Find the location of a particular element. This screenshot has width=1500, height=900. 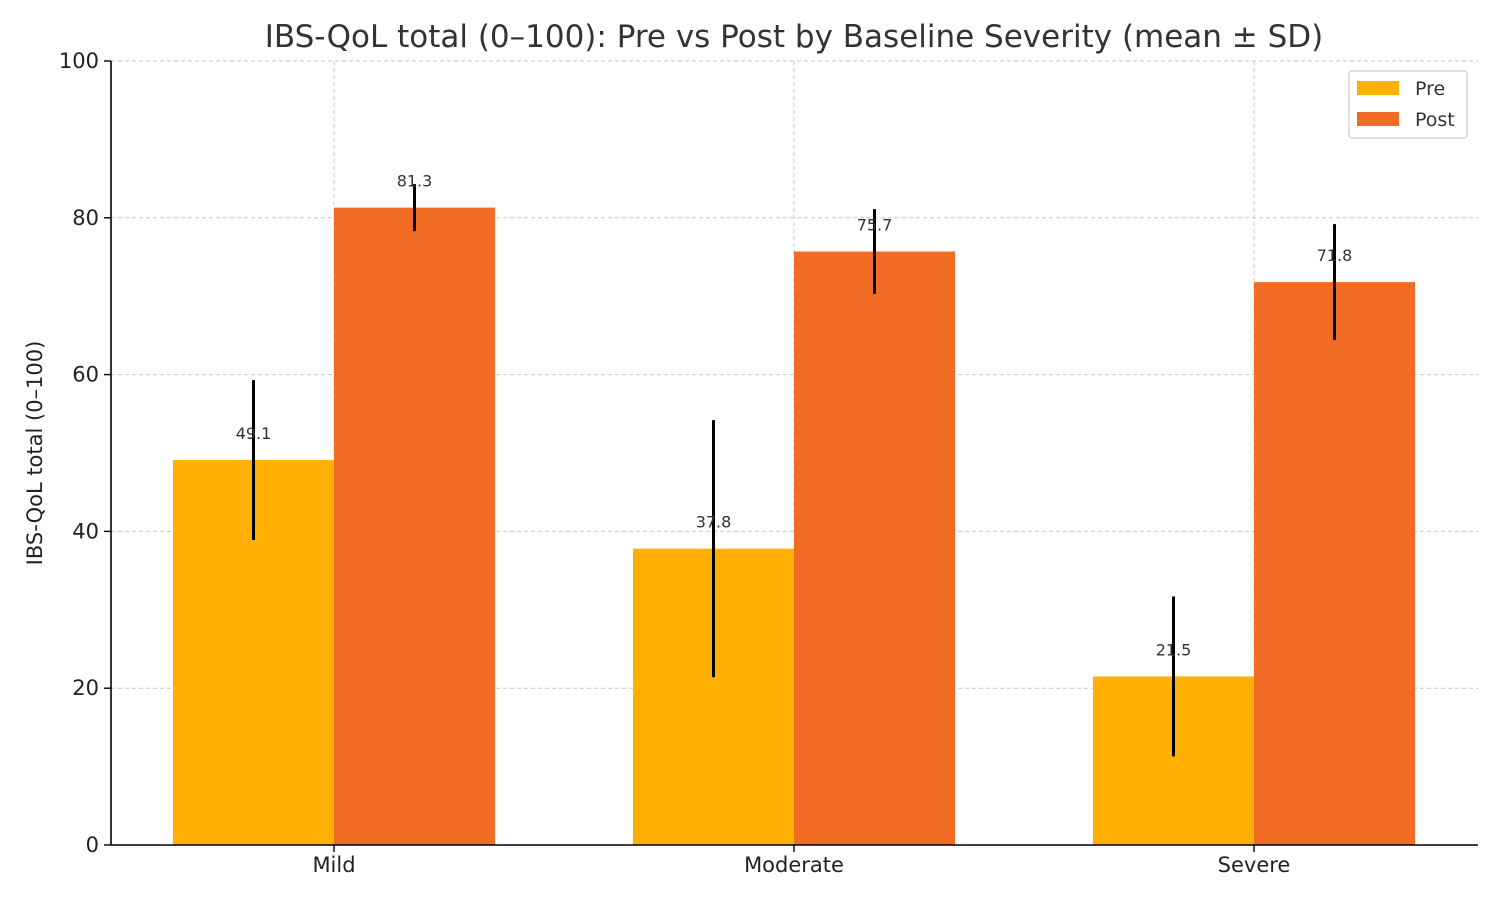

legend-swatch-post is located at coordinates (1378, 119).